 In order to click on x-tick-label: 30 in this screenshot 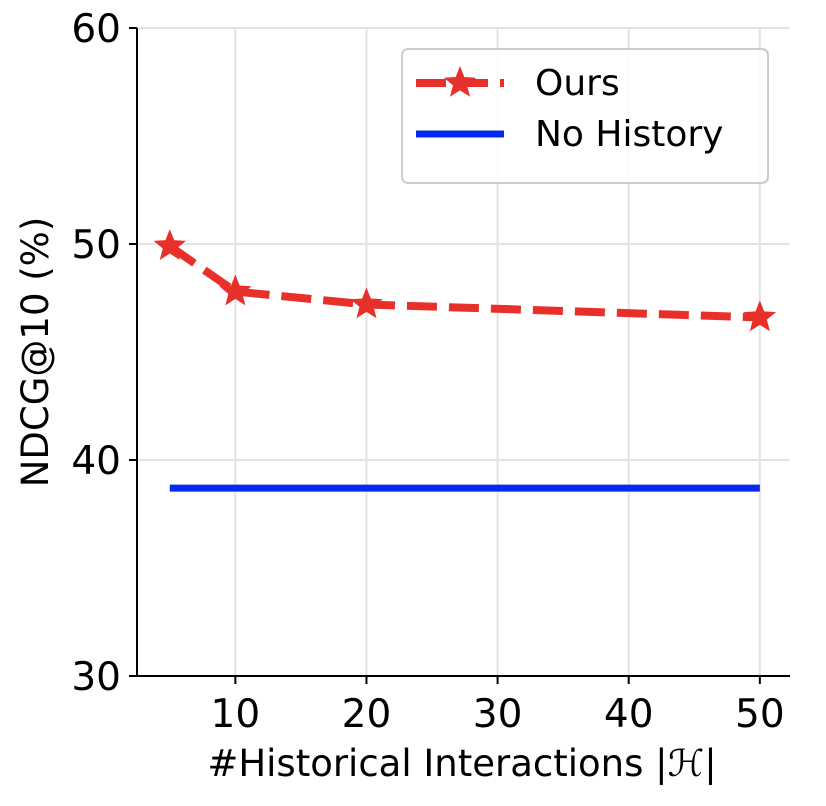, I will do `click(498, 714)`.